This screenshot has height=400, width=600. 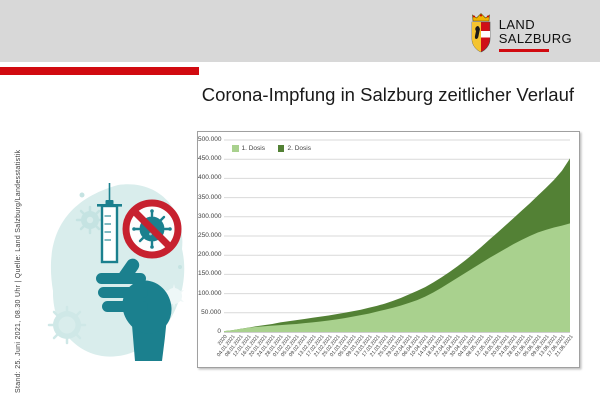 What do you see at coordinates (210, 216) in the screenshot?
I see `y-tick-label: 300.000` at bounding box center [210, 216].